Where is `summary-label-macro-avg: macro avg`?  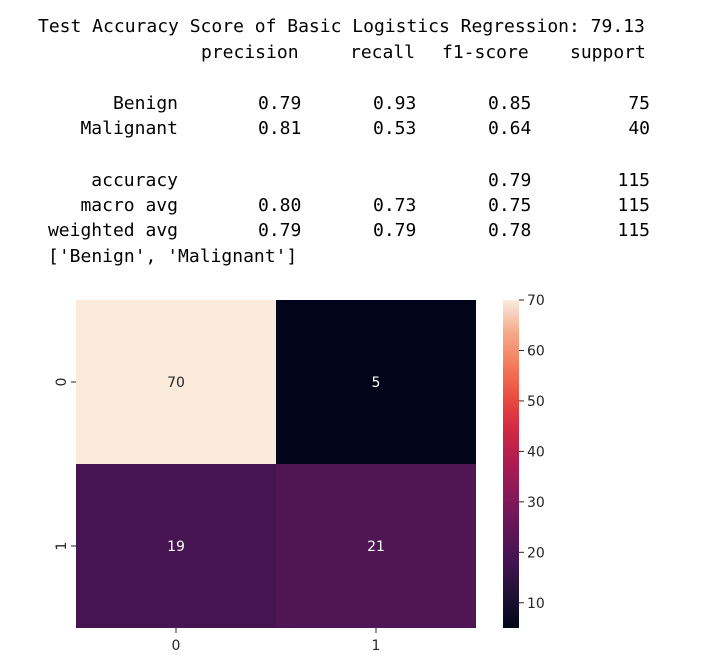
summary-label-macro-avg: macro avg is located at coordinates (129, 205).